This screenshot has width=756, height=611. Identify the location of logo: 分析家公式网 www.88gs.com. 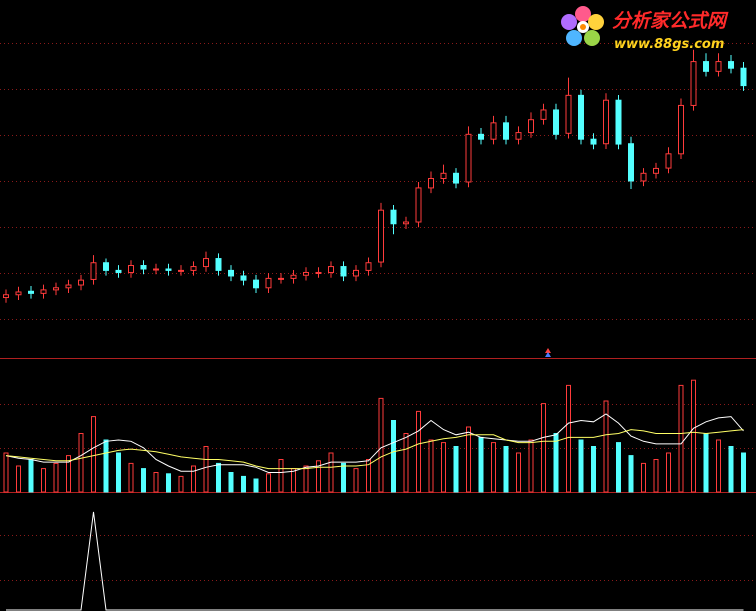
(645, 29).